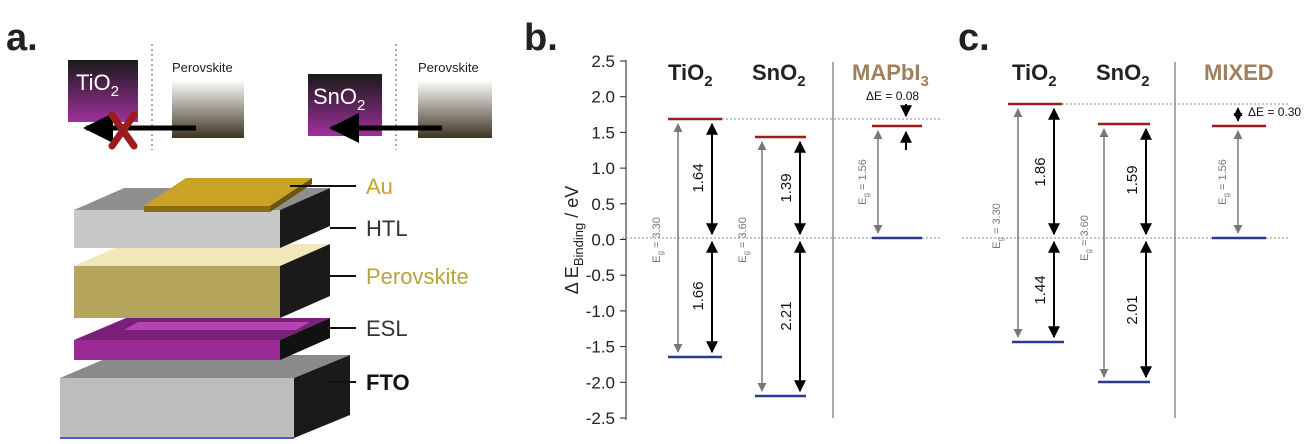 The width and height of the screenshot is (1309, 444). I want to click on b-sno2-eg-label: Eg = 3.60, so click(744, 240).